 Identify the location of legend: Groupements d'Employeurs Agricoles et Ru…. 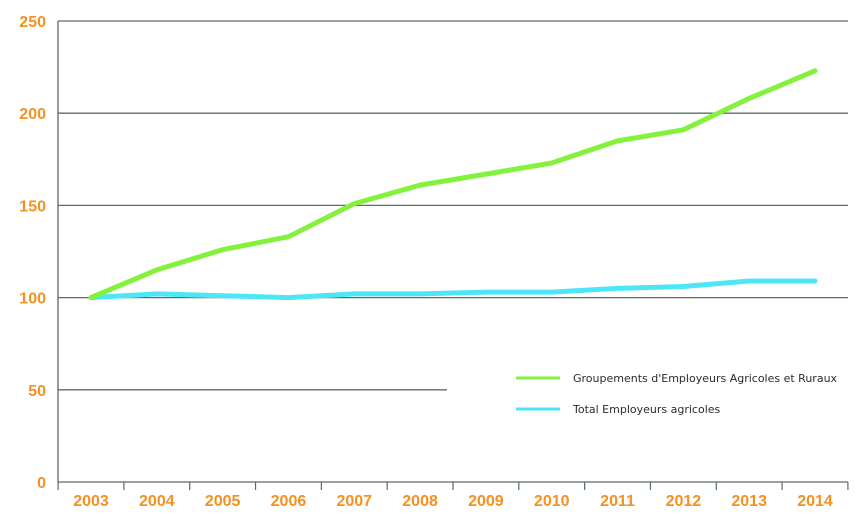
(677, 394).